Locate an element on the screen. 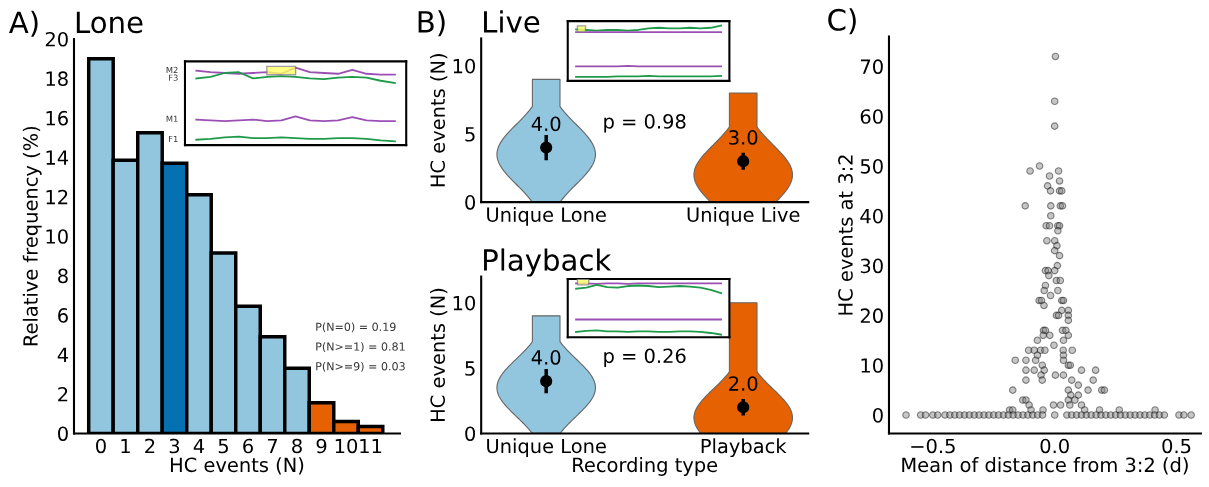  chart-title: Lone is located at coordinates (109, 22).